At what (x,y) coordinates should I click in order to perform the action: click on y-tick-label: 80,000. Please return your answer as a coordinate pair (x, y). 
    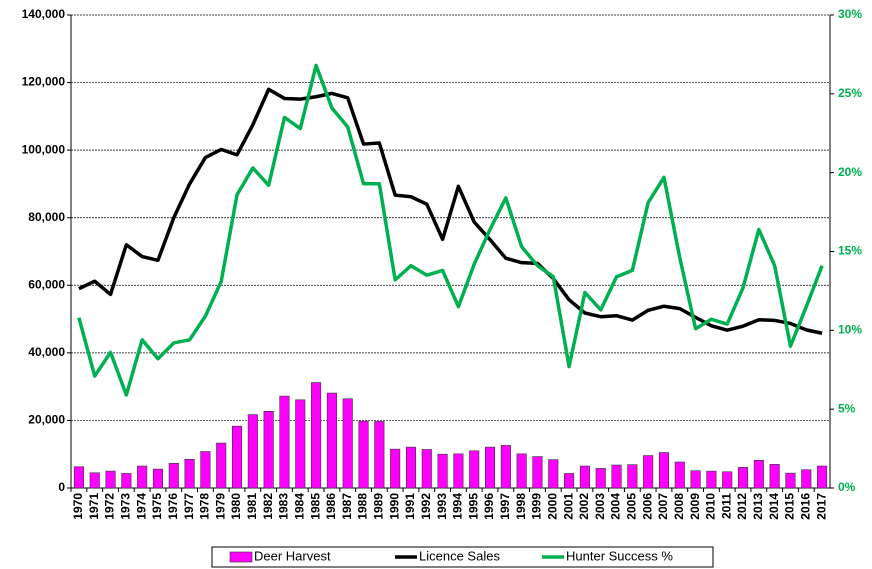
    Looking at the image, I should click on (46, 217).